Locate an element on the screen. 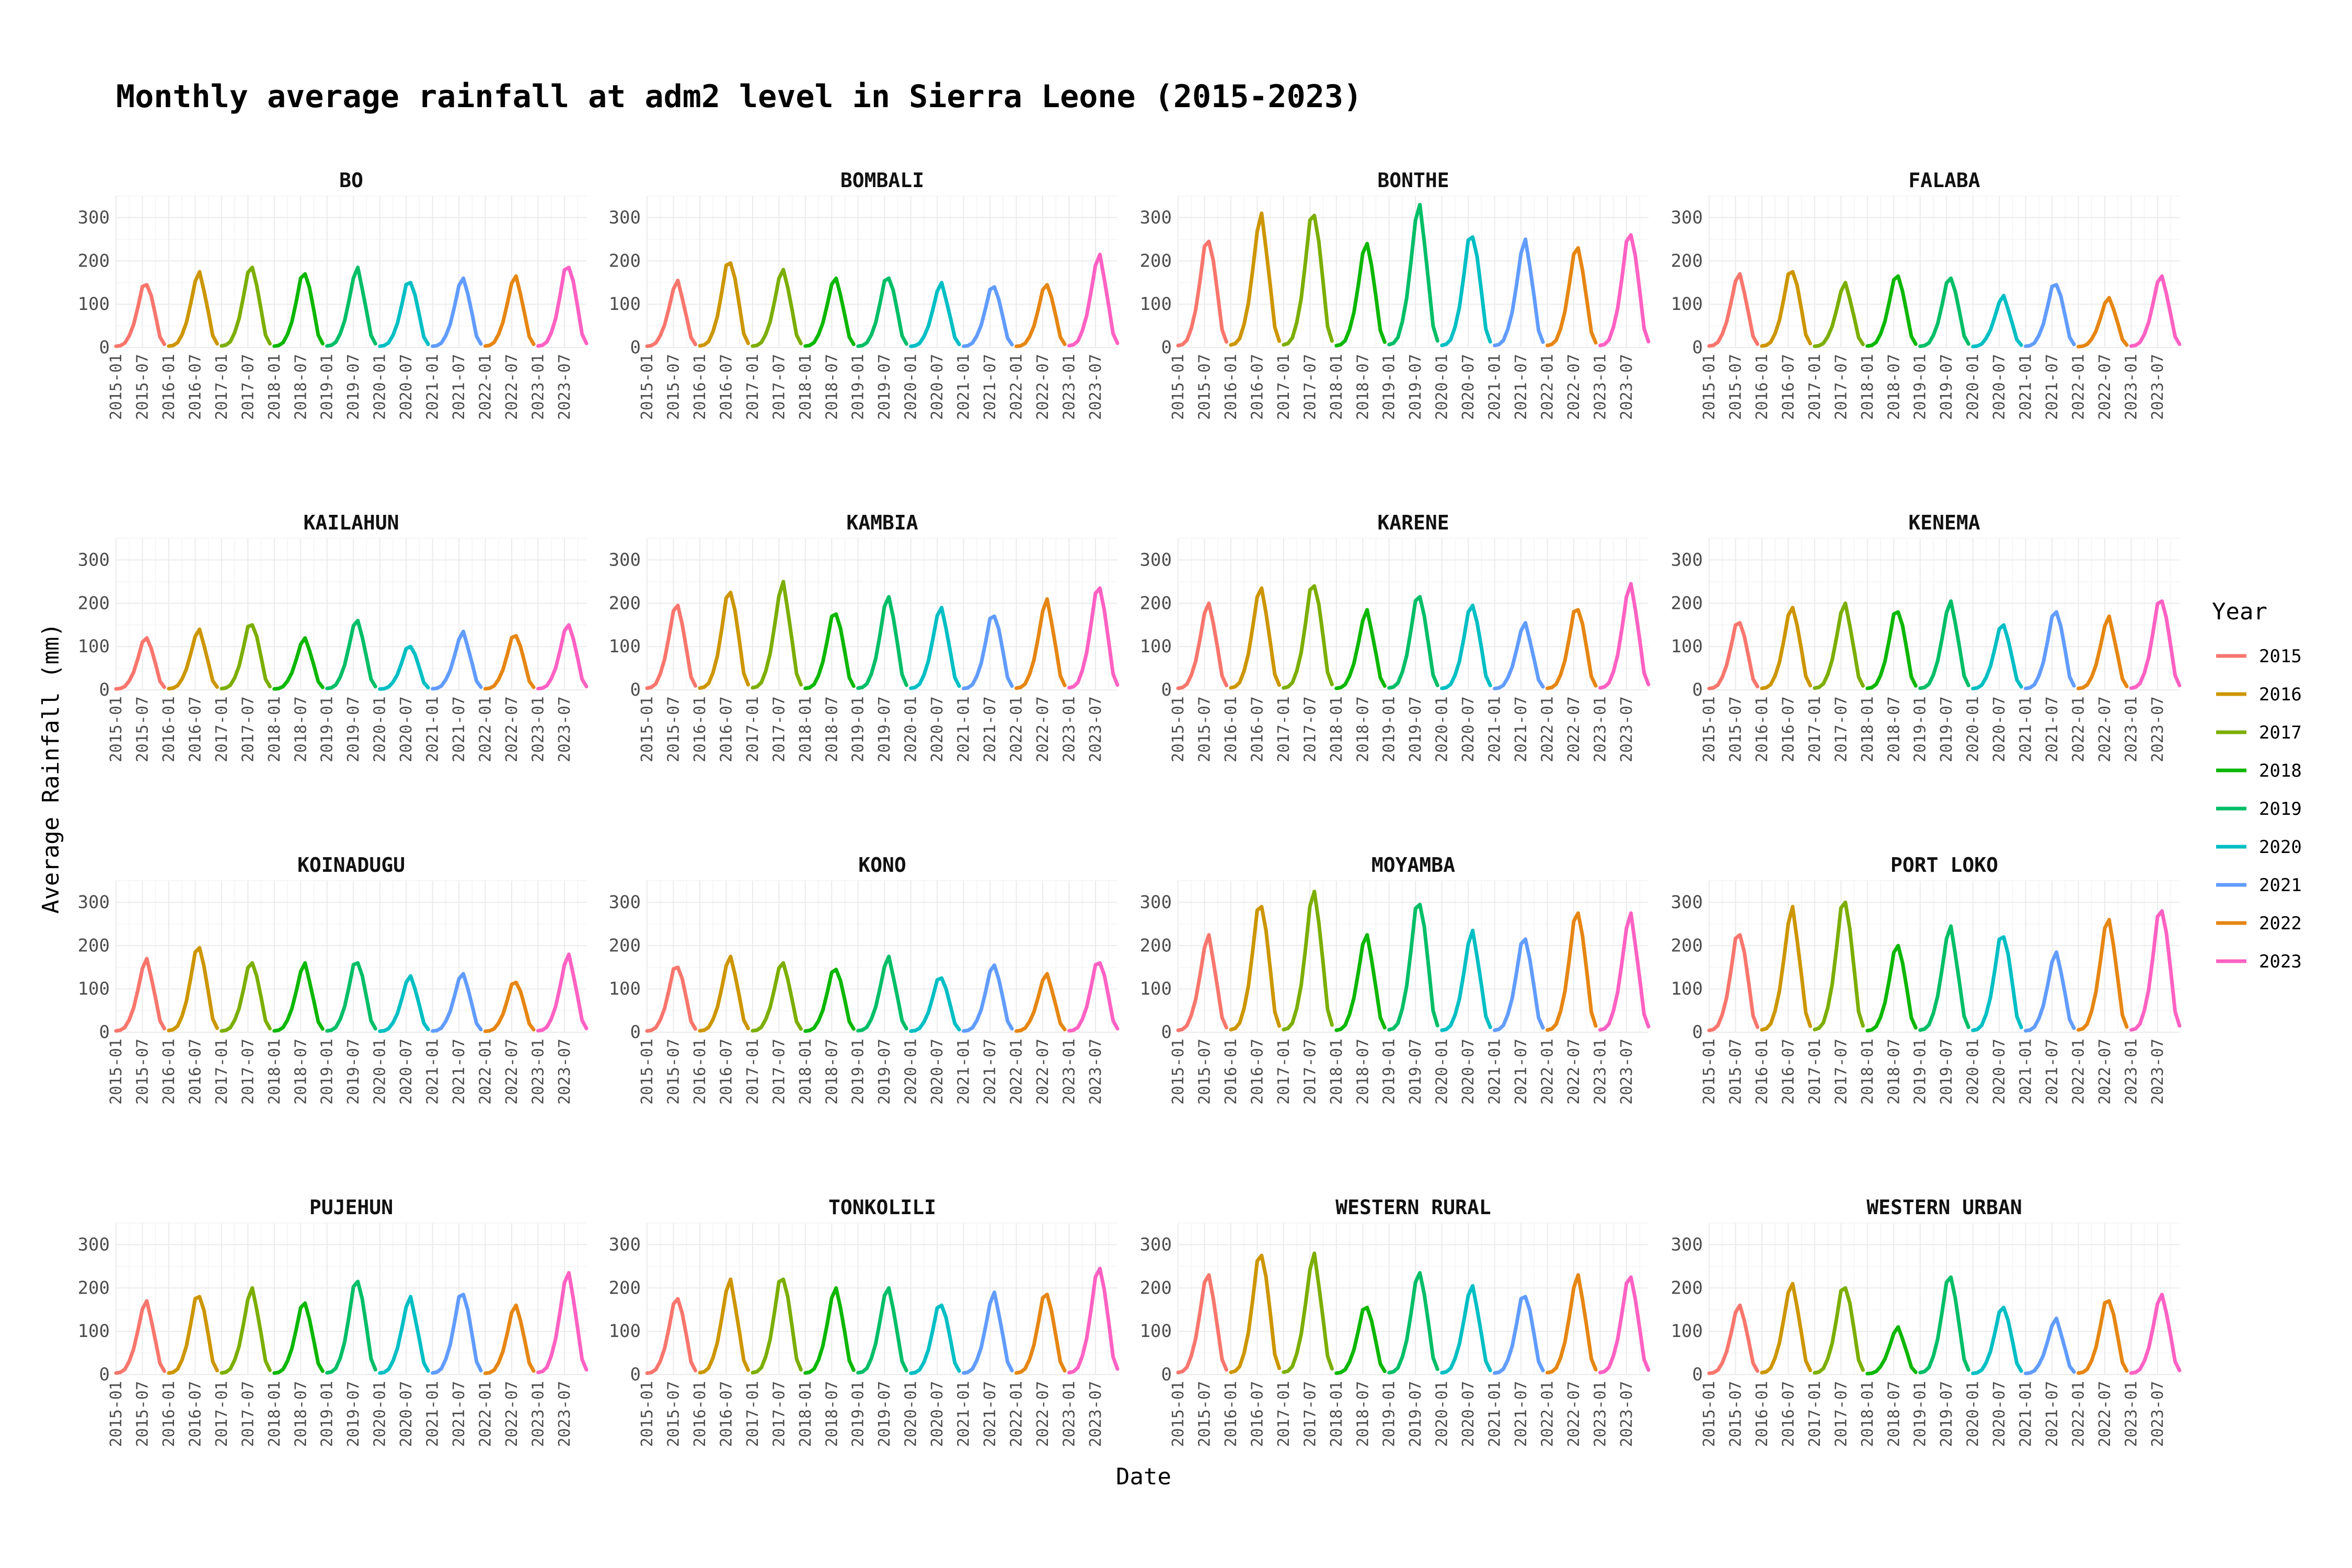 Image resolution: width=2352 pixels, height=1568 pixels. legend-label: 2022 is located at coordinates (2280, 923).